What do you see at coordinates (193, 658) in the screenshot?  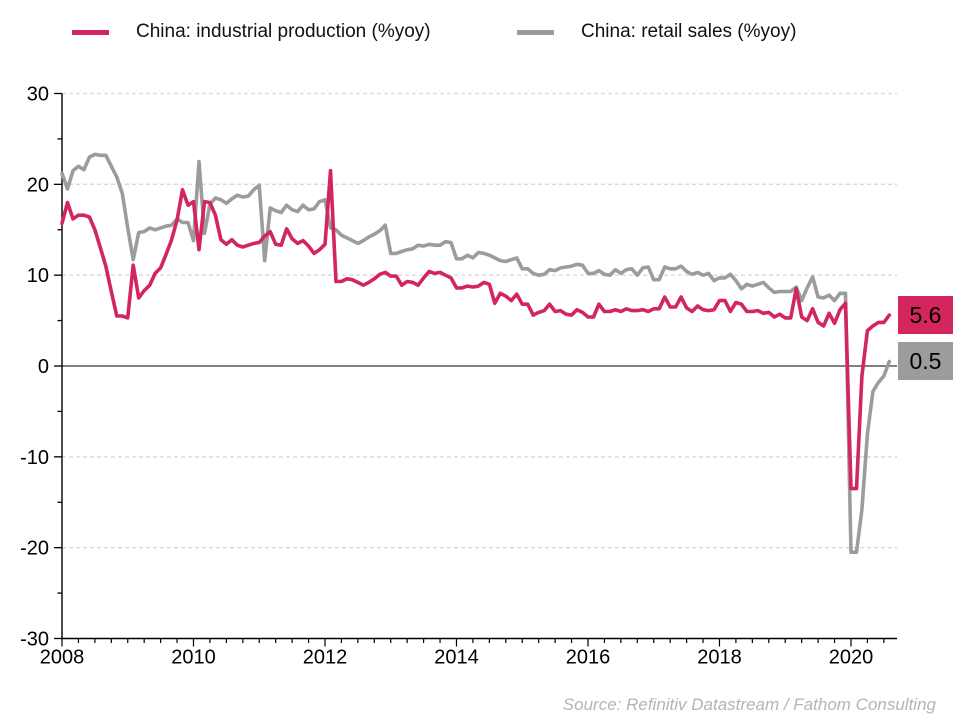 I see `svg-text: 2010` at bounding box center [193, 658].